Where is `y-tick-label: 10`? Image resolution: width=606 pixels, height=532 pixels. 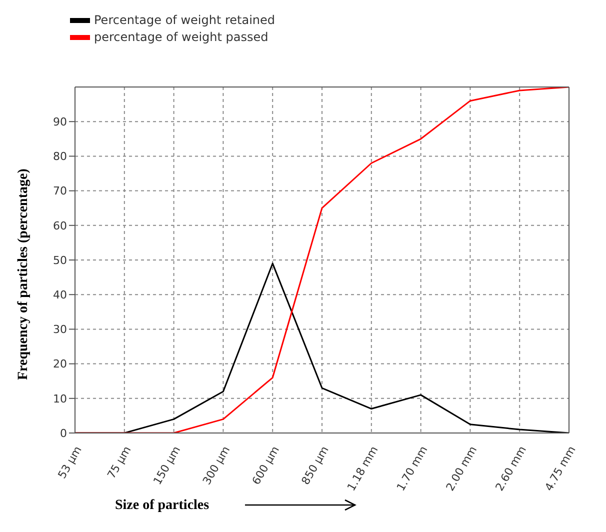 y-tick-label: 10 is located at coordinates (60, 399).